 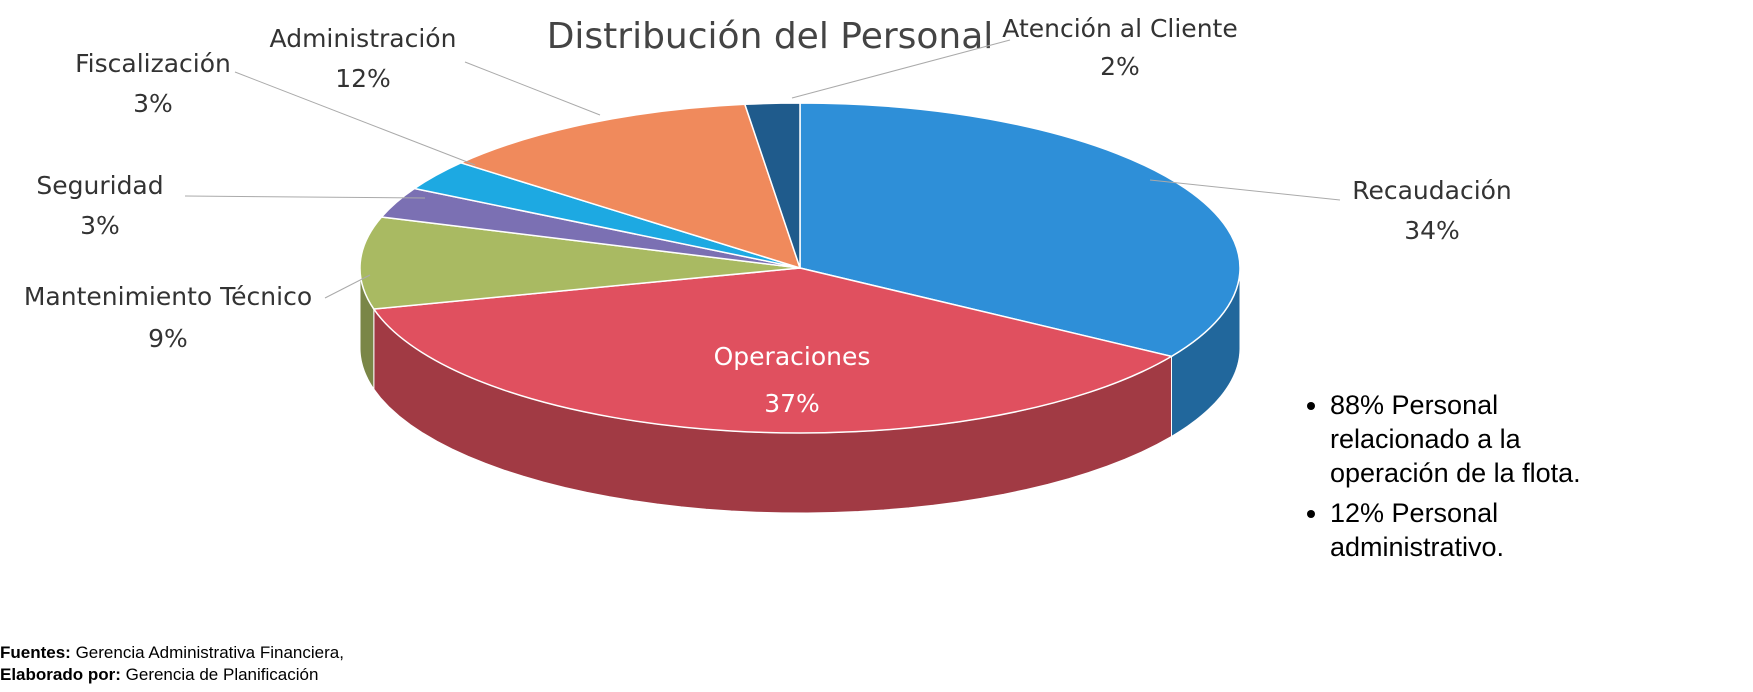 What do you see at coordinates (1480, 530) in the screenshot?
I see `note: 12% Personal administrativo.` at bounding box center [1480, 530].